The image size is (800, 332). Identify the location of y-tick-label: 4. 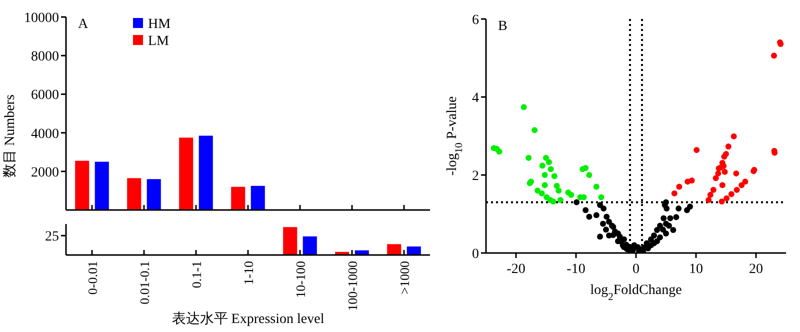
(475, 98).